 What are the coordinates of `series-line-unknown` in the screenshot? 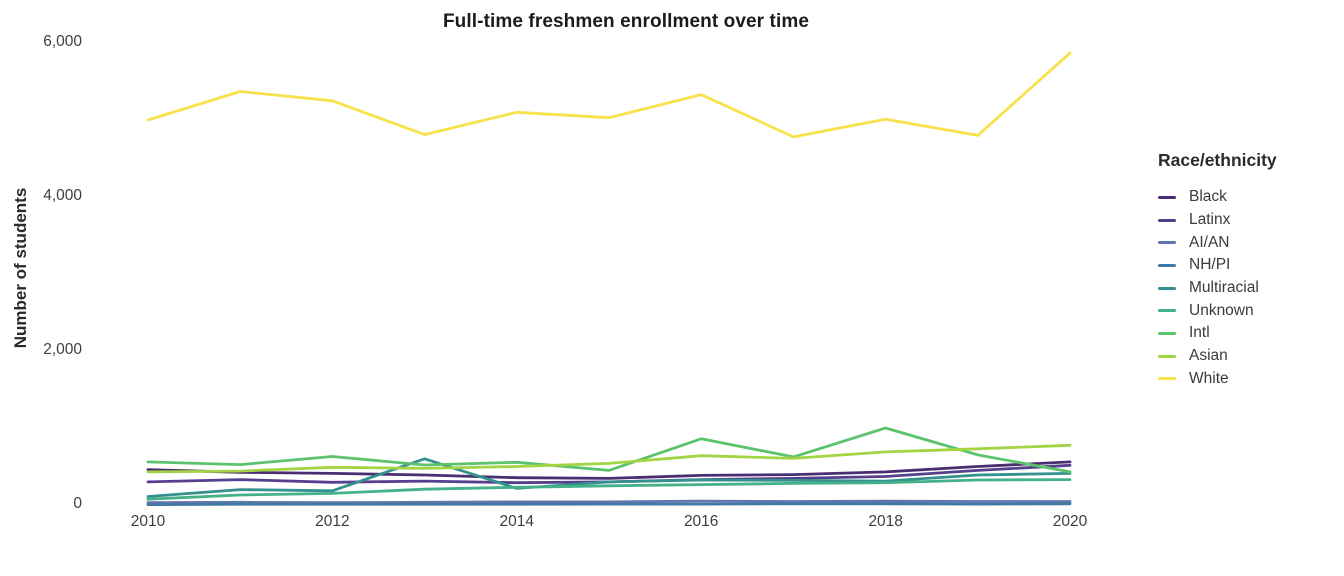 It's located at (609, 489).